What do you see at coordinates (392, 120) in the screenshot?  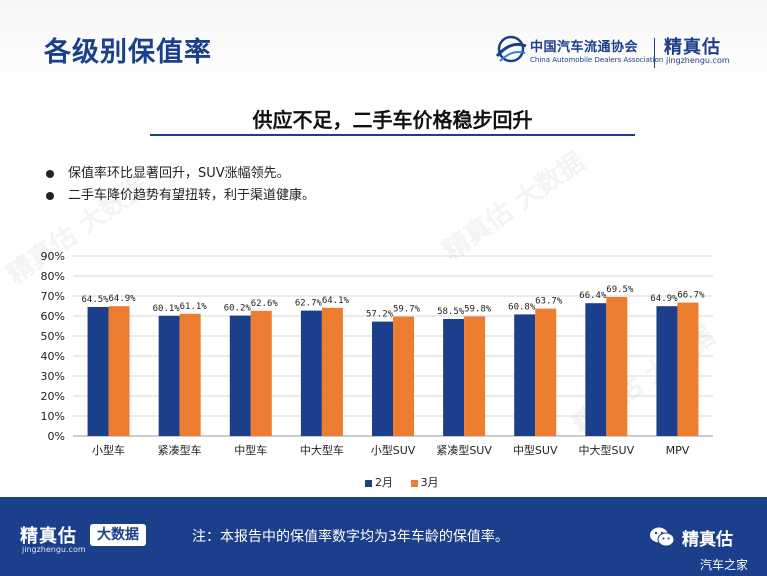 I see `chart-subtitle: 供应不足，二手车价格稳步回升` at bounding box center [392, 120].